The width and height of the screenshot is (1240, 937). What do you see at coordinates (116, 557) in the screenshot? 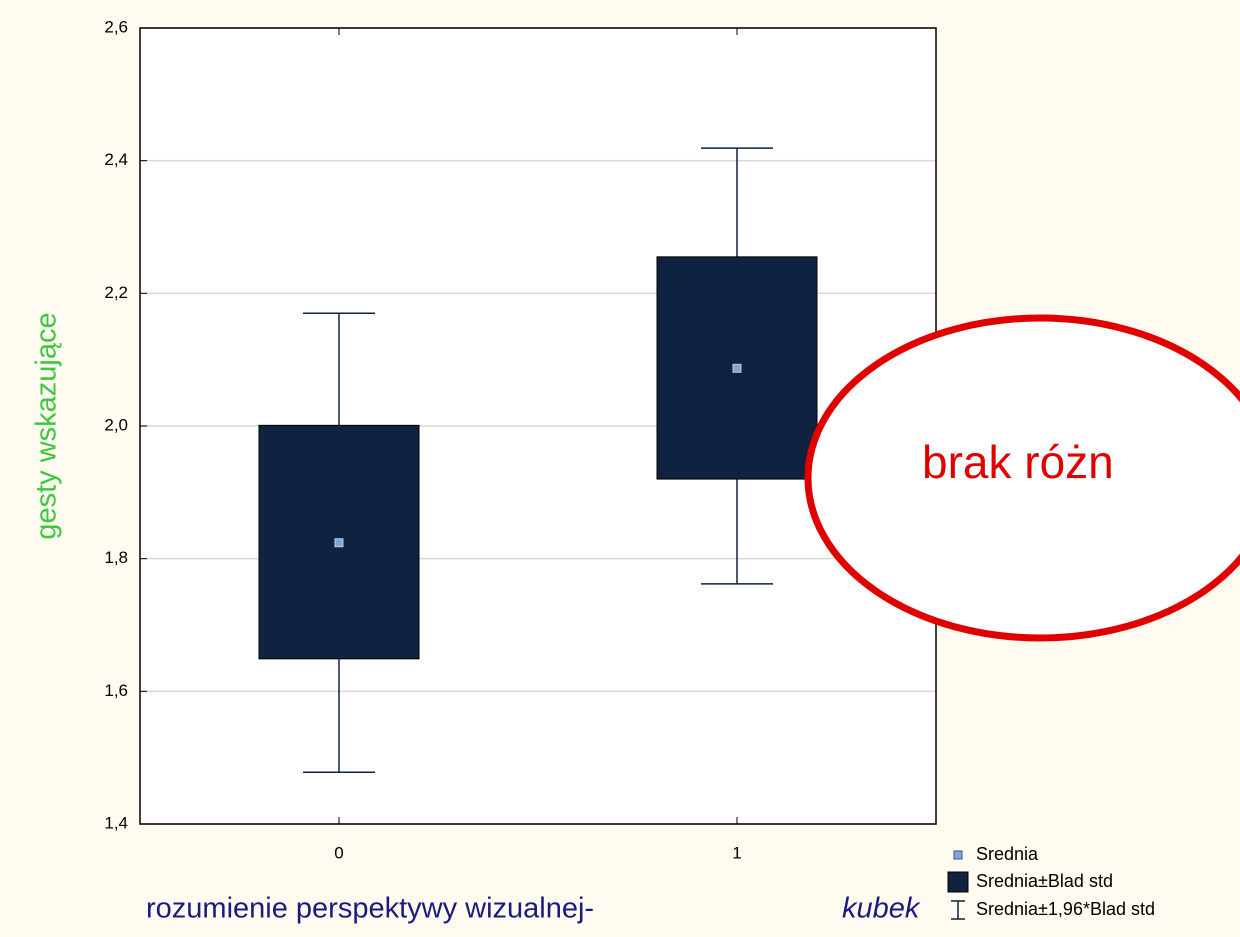
I see `y-tick-label: 1,8` at bounding box center [116, 557].